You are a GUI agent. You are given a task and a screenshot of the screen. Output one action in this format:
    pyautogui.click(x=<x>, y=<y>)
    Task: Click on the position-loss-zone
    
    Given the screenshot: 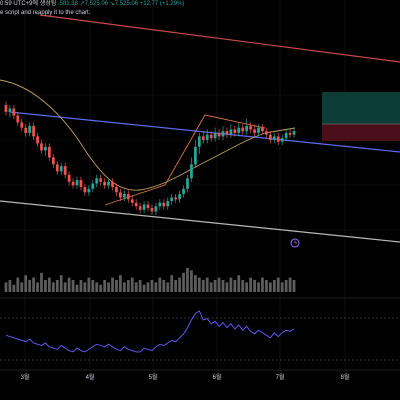 What is the action you would take?
    pyautogui.click(x=361, y=132)
    